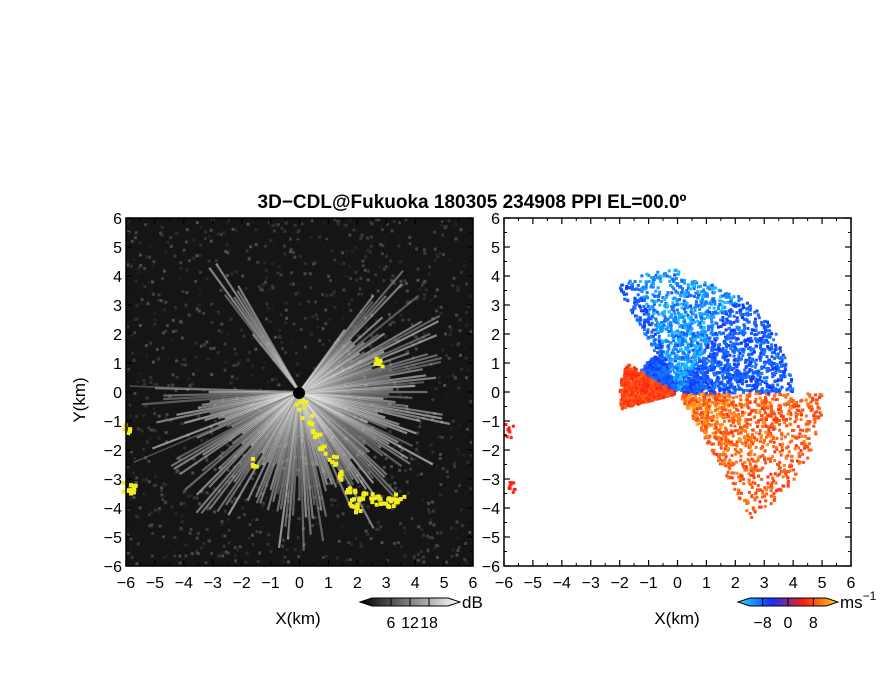 This screenshot has height=680, width=880. What do you see at coordinates (297, 618) in the screenshot?
I see `x-axis-label-left: X(km)` at bounding box center [297, 618].